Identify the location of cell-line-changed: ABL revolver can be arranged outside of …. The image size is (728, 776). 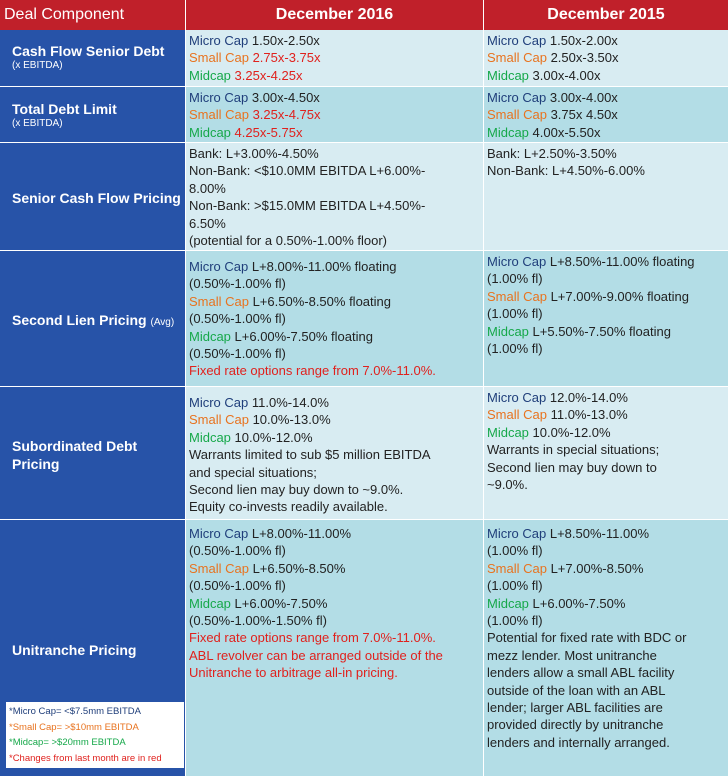
(316, 655).